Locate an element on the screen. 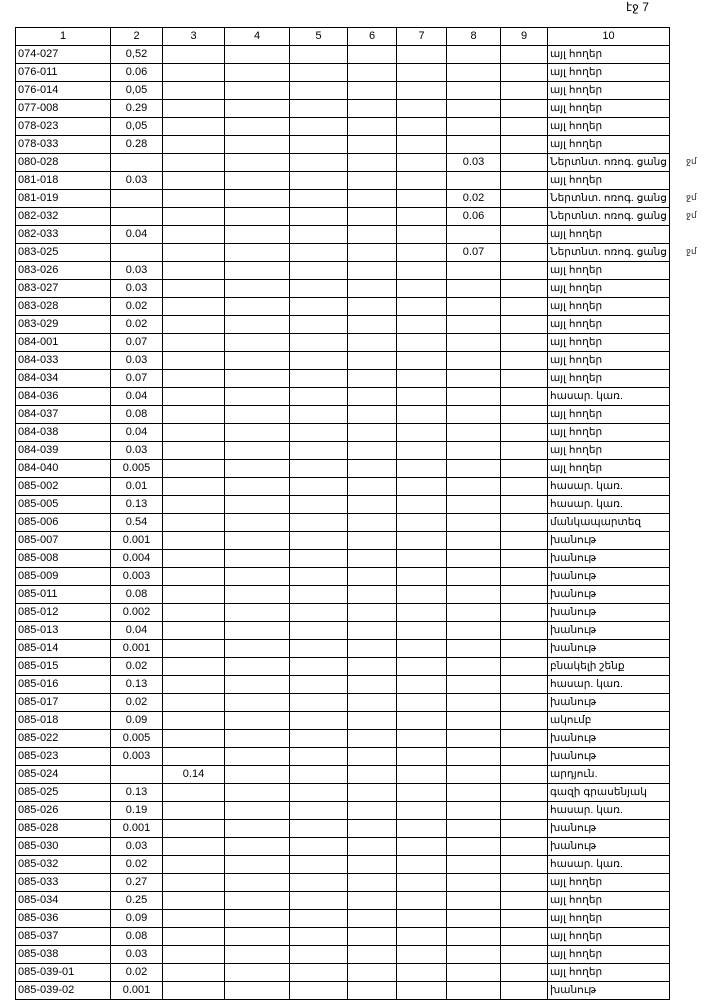 Image resolution: width=708 pixels, height=1003 pixels. table-row: 083-027 0.03 այլ հողեր is located at coordinates (342, 288).